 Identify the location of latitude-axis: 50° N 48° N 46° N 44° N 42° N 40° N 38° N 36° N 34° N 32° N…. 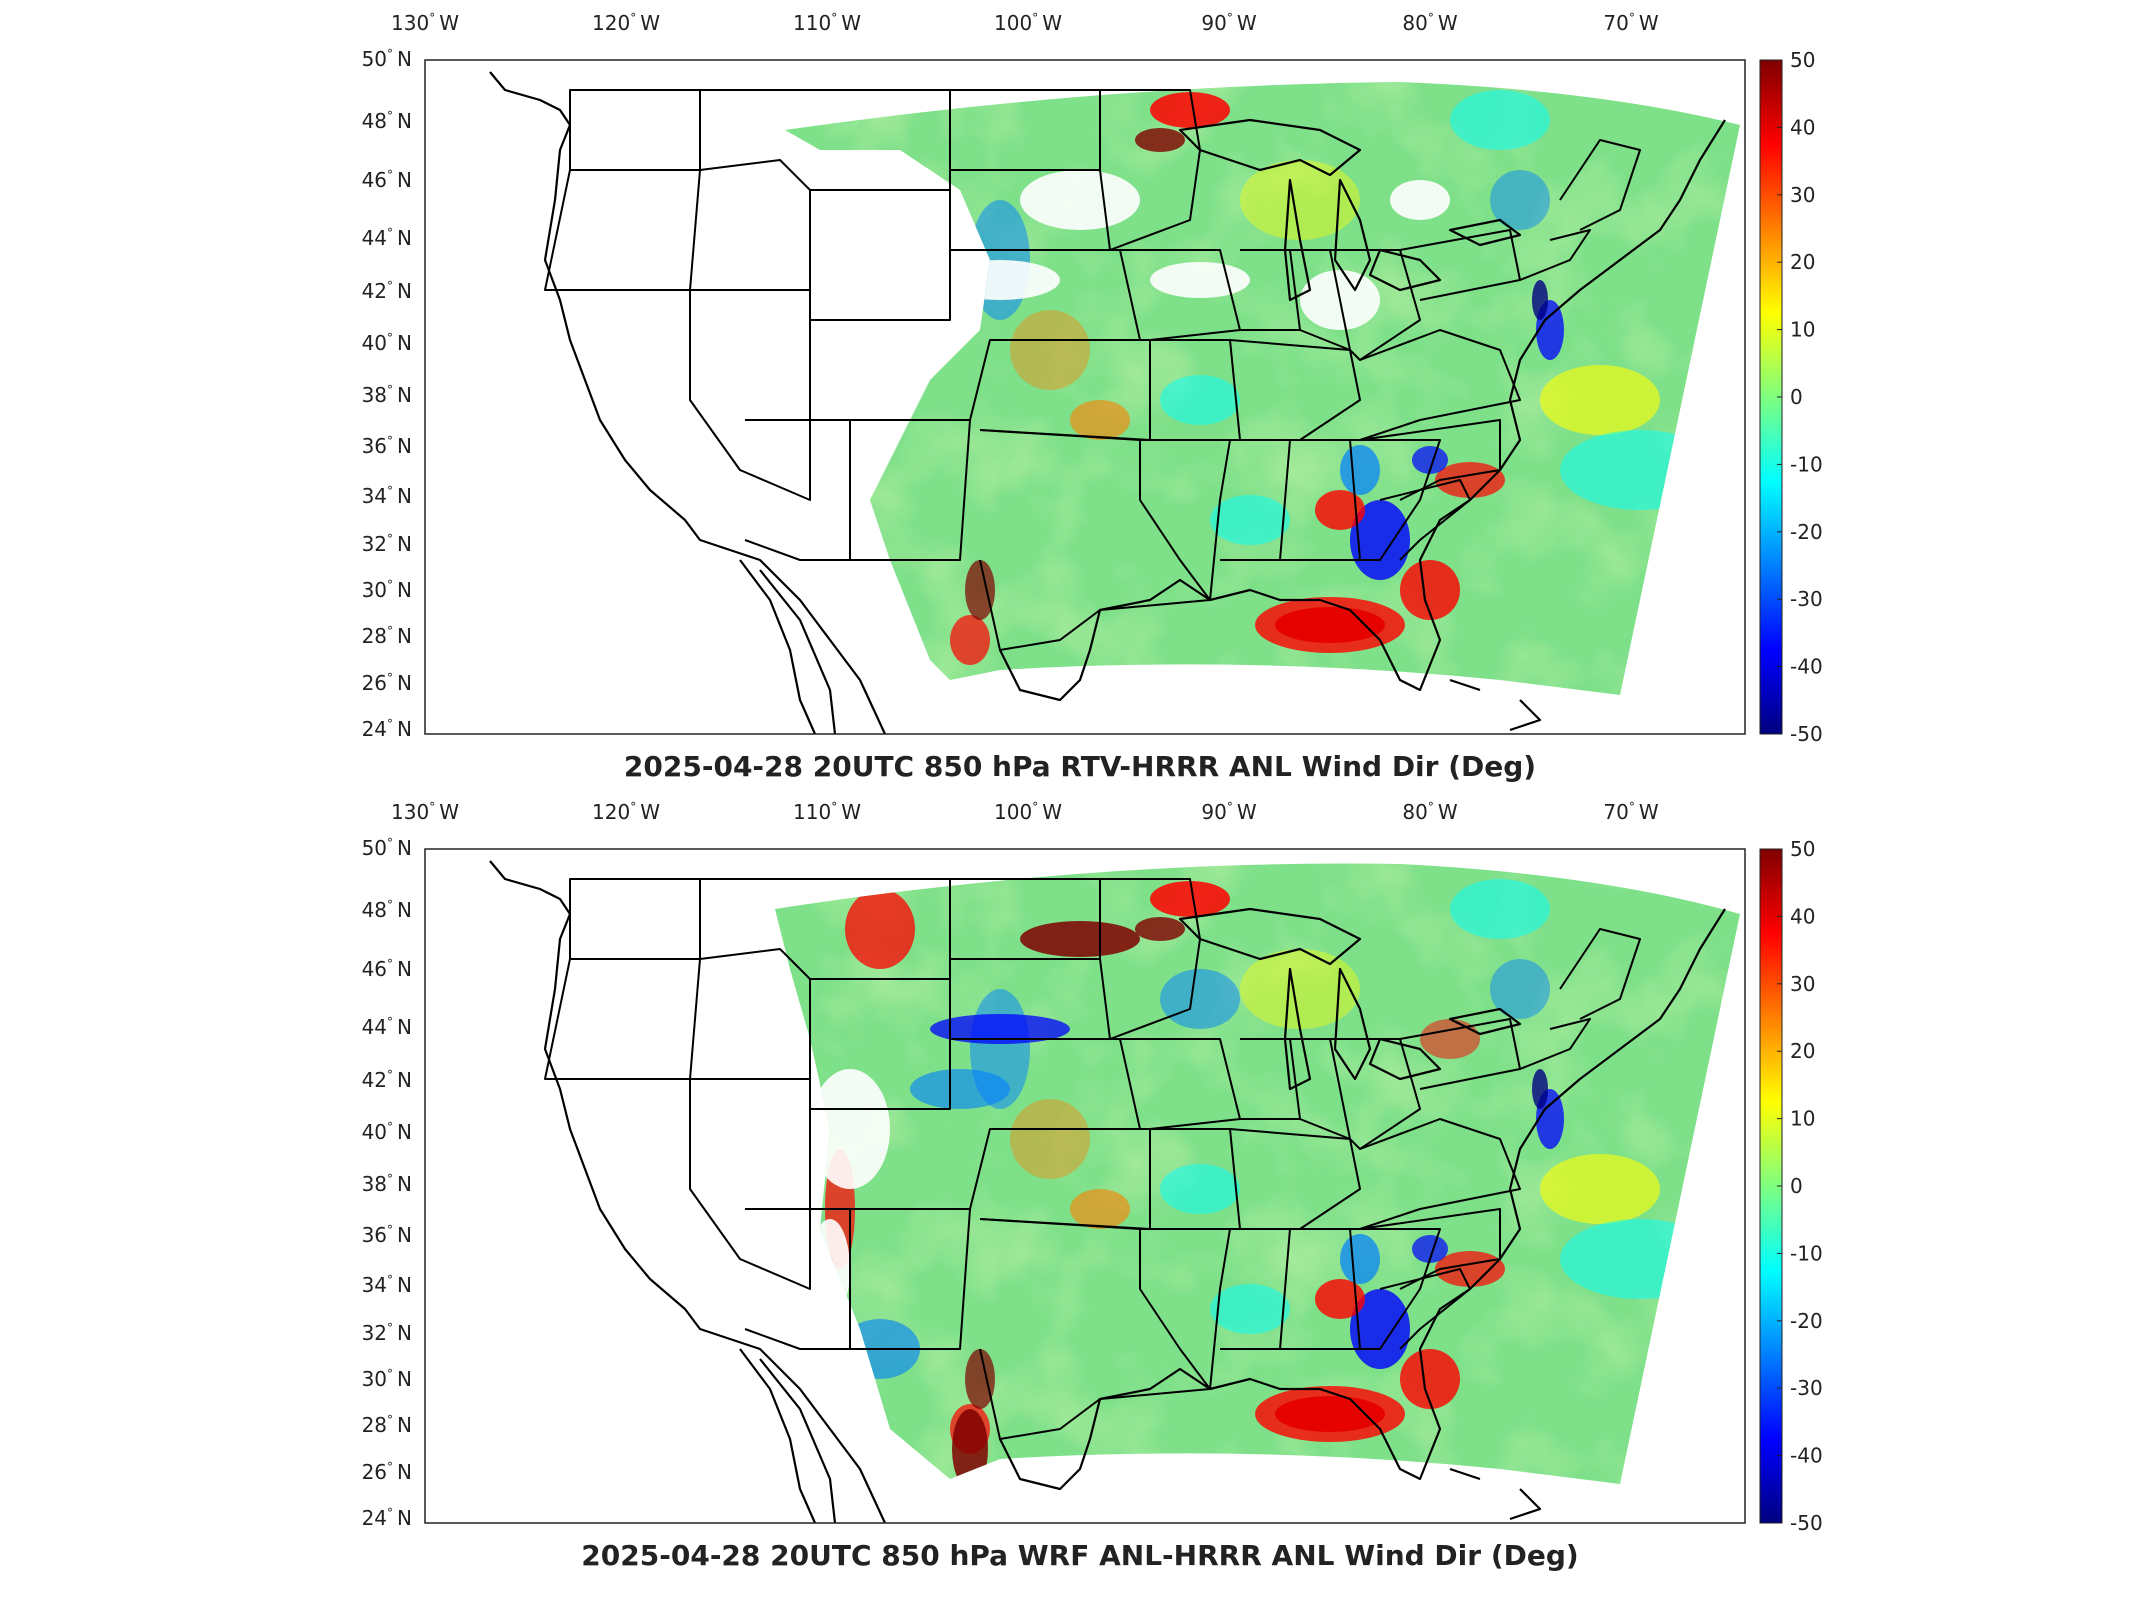
(387, 1183).